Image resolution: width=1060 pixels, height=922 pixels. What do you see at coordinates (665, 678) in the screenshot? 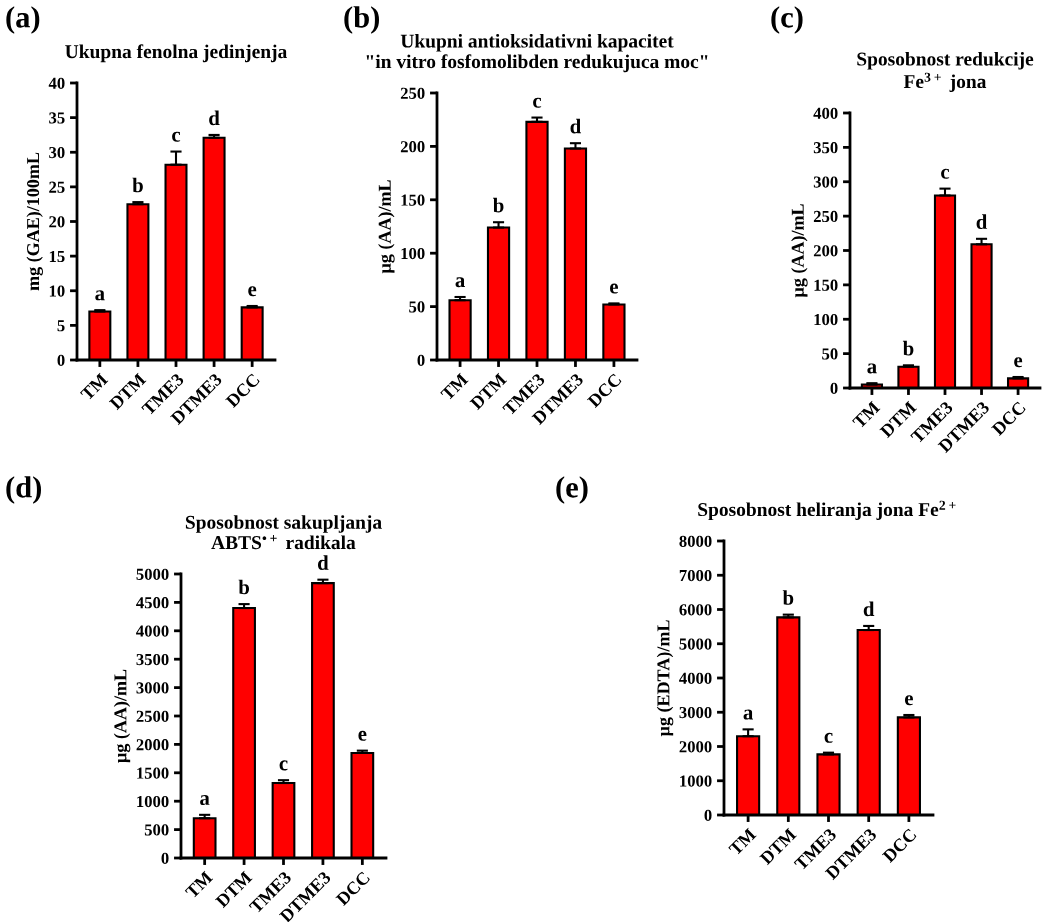
I see `y-axis-title: µg (EDTA)/mL` at bounding box center [665, 678].